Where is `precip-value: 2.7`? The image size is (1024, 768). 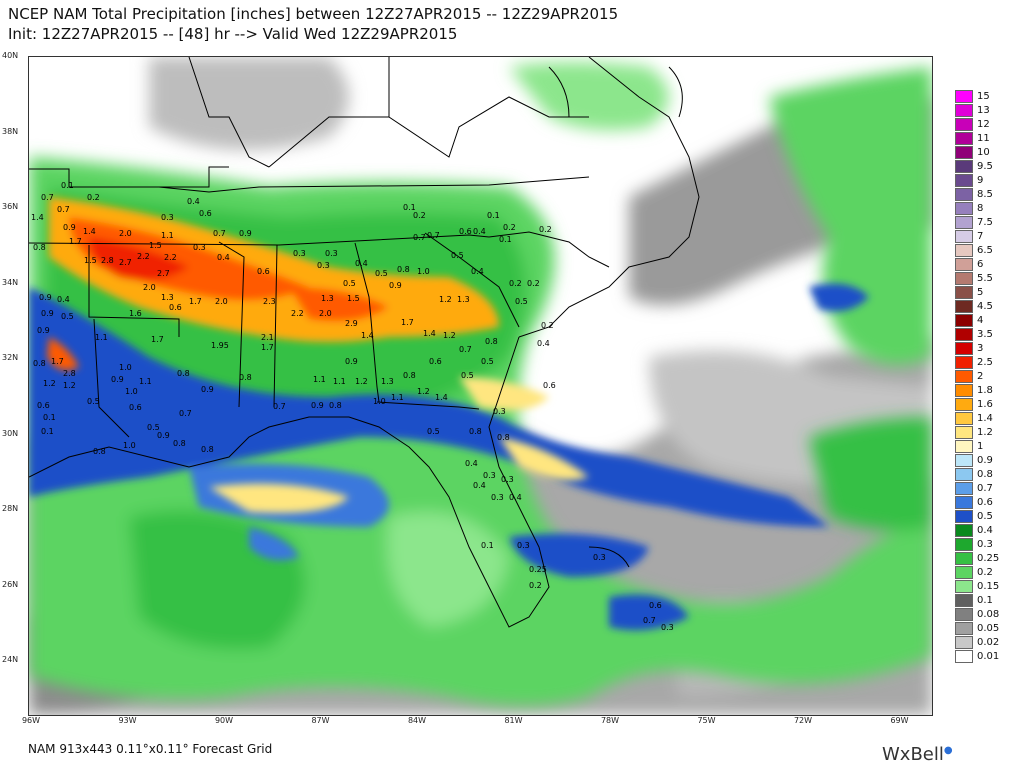 precip-value: 2.7 is located at coordinates (125, 262).